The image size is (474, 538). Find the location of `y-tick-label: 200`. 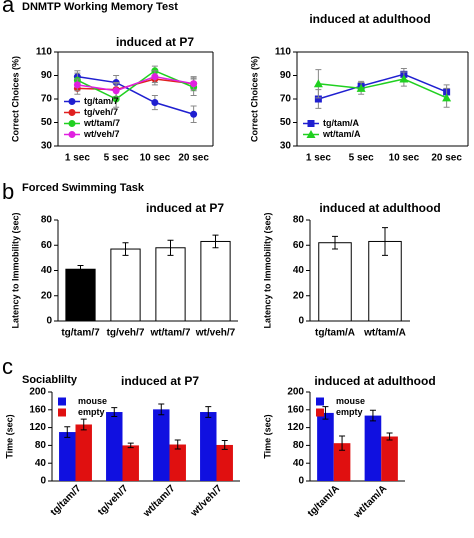

y-tick-label: 200 is located at coordinates (37, 392).